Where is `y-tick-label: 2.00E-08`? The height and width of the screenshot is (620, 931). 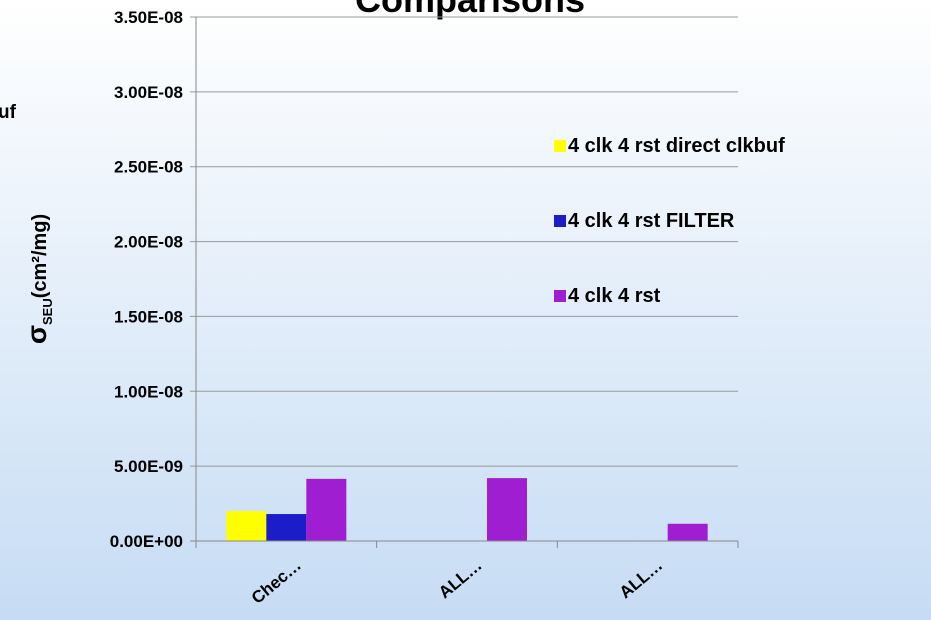
y-tick-label: 2.00E-08 is located at coordinates (148, 242).